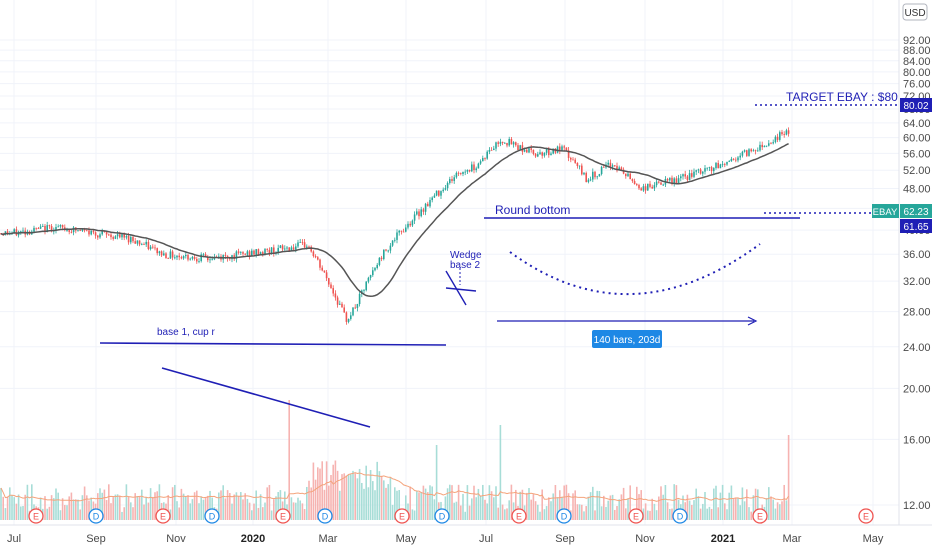  Describe the element at coordinates (915, 12) in the screenshot. I see `currency-badge: USD` at that location.